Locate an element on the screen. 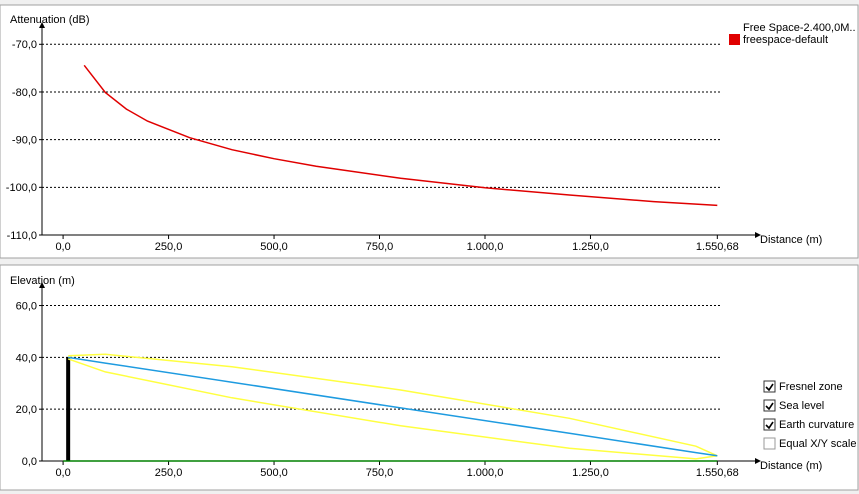 The image size is (859, 494). y-tick-label: -110,0 is located at coordinates (22, 236).